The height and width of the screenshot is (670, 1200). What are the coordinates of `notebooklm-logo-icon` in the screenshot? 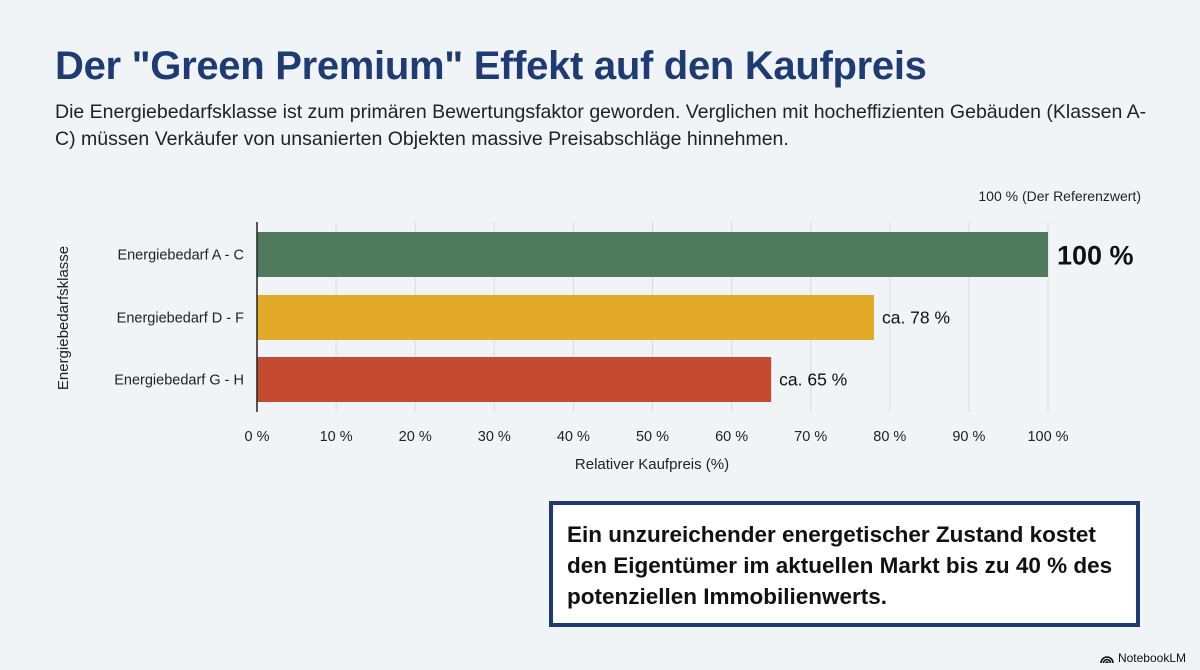 It's located at (1107, 659).